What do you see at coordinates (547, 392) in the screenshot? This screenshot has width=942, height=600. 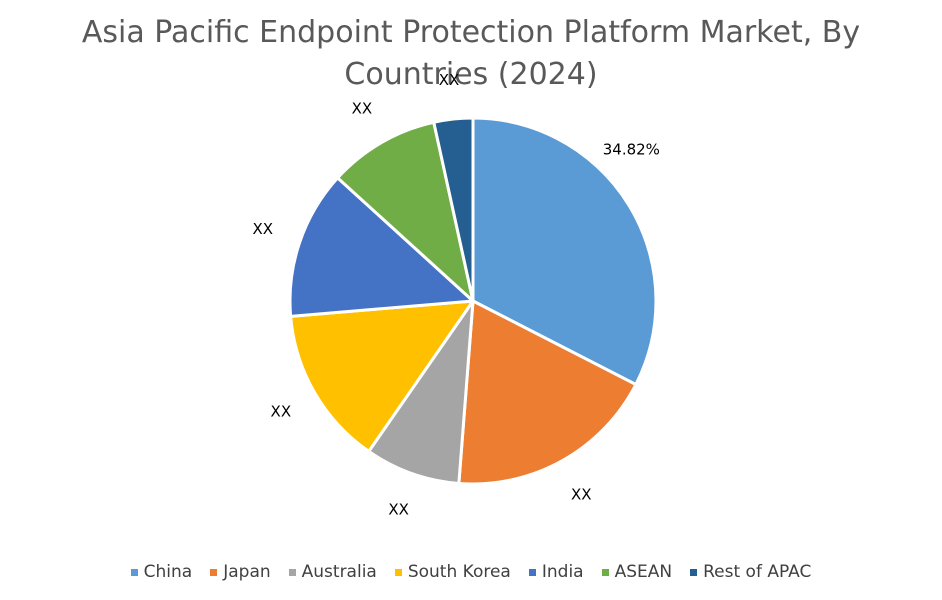 I see `pie-slice-japan` at bounding box center [547, 392].